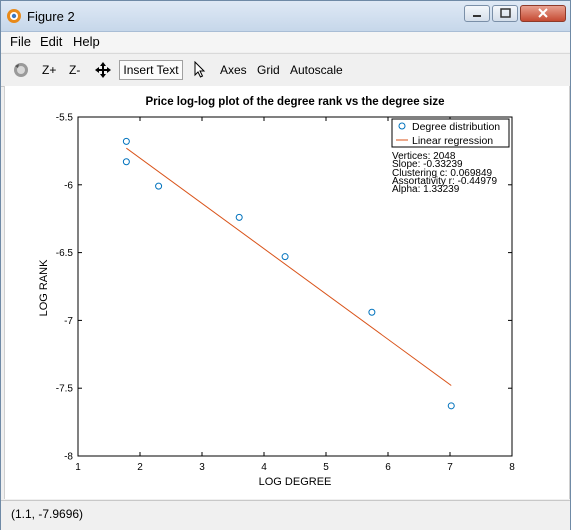 The width and height of the screenshot is (571, 530). What do you see at coordinates (44, 288) in the screenshot?
I see `y-axis-label: LOG RANK` at bounding box center [44, 288].